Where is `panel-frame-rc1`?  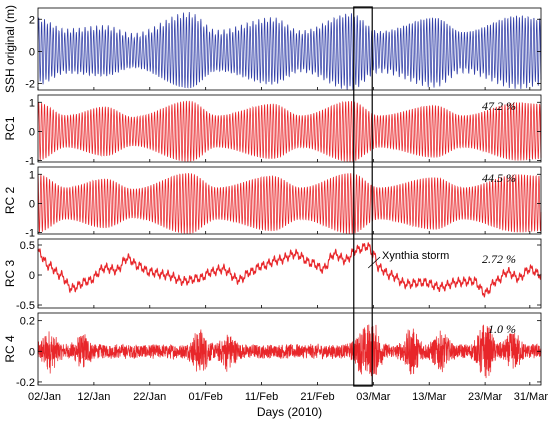
panel-frame-rc1 is located at coordinates (289, 128).